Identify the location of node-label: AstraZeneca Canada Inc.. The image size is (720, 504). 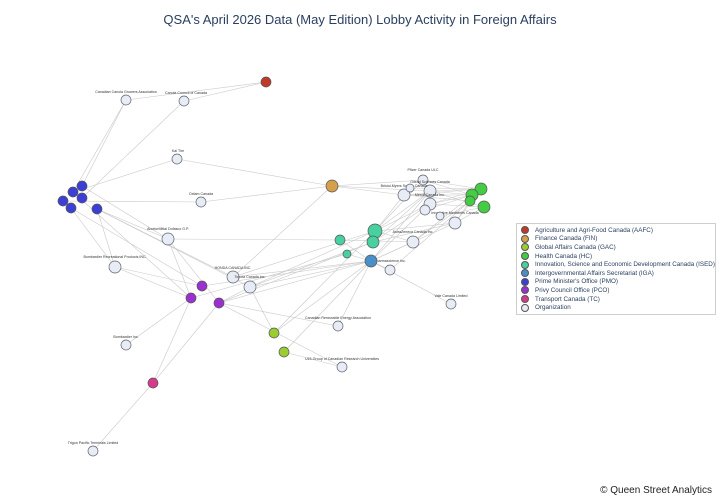
(413, 232).